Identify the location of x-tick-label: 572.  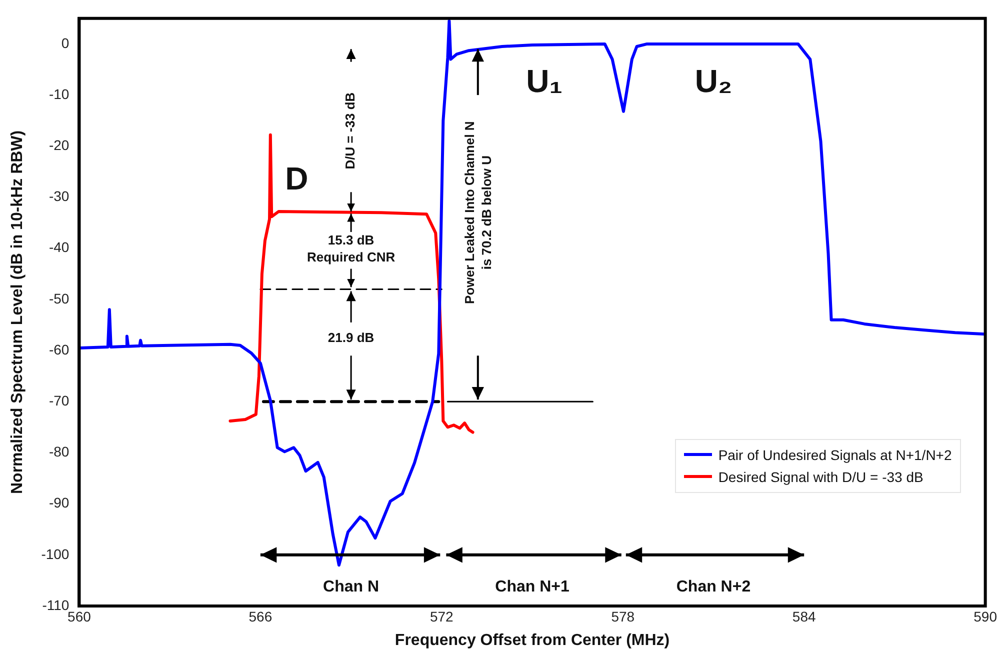
(442, 616).